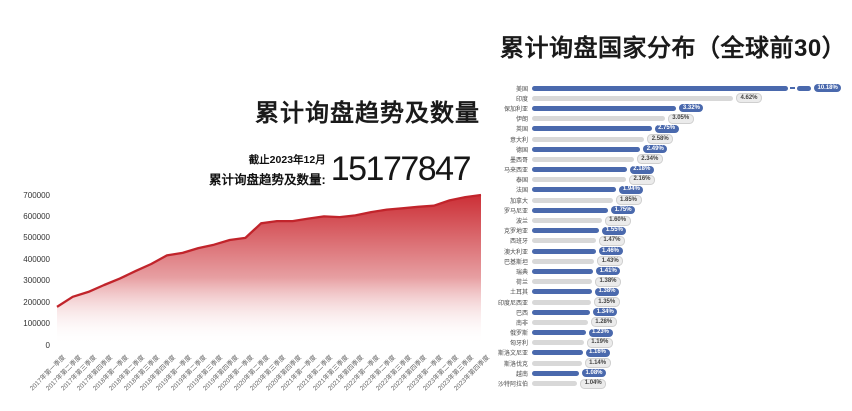  I want to click on axis-break, so click(792, 88).